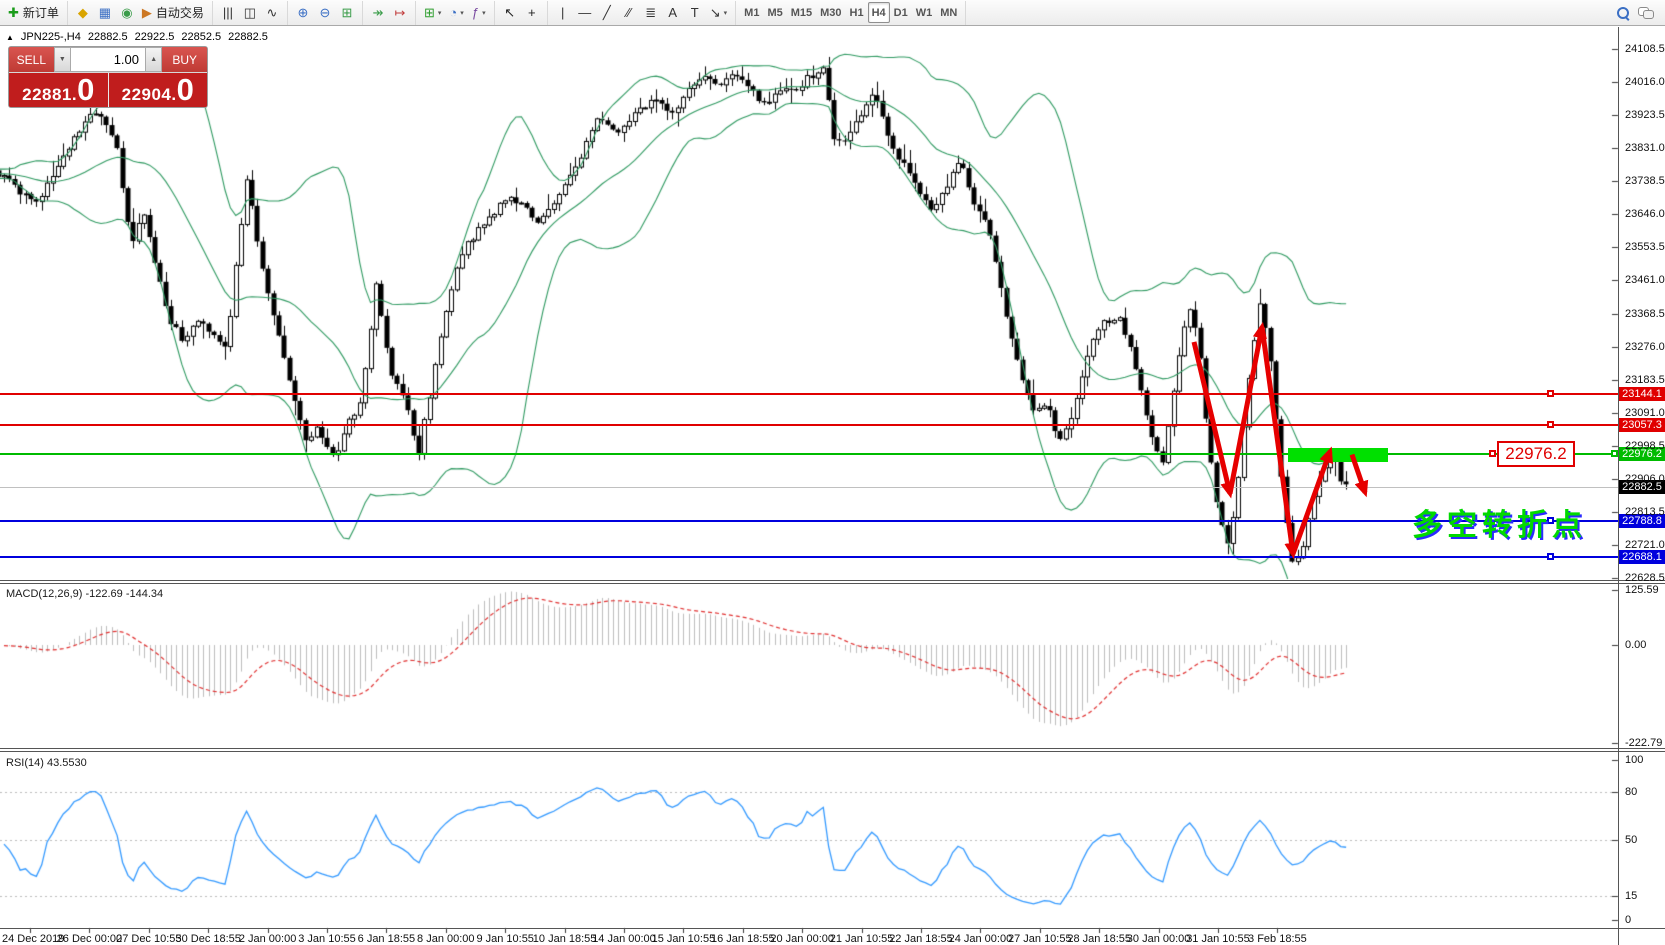 This screenshot has width=1665, height=945. I want to click on time-tick-label: 24 Jan 00:00, so click(980, 939).